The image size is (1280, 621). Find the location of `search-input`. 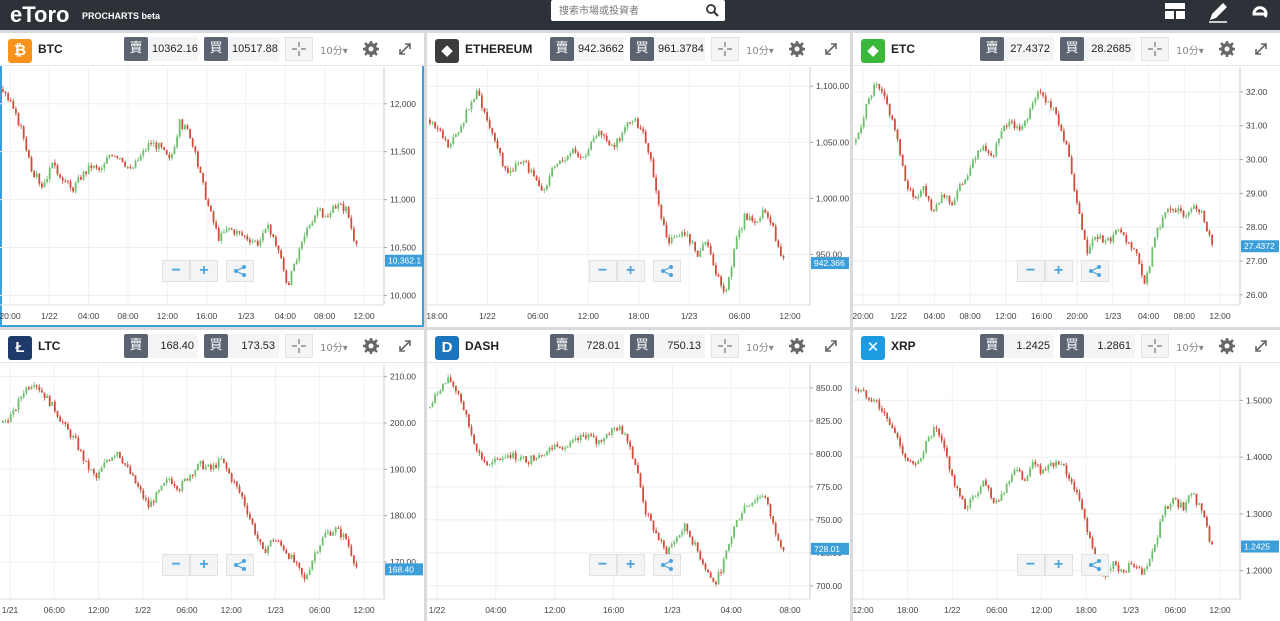

search-input is located at coordinates (629, 11).